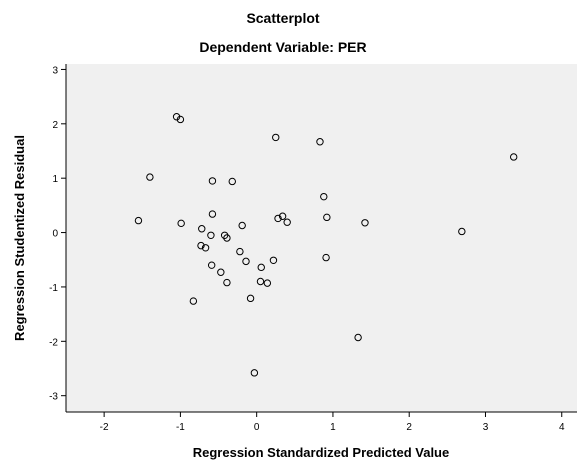 The image size is (578, 463). Describe the element at coordinates (333, 427) in the screenshot. I see `x-tick-label: 1` at that location.